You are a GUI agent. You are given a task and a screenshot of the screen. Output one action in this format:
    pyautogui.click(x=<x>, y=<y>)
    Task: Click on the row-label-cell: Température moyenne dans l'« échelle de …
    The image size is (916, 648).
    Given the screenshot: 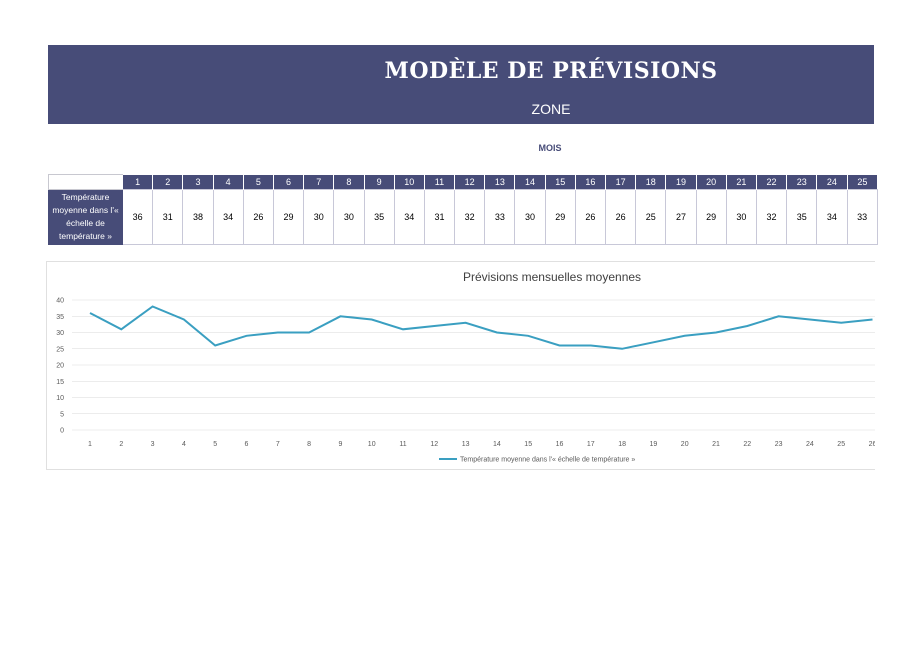 What is the action you would take?
    pyautogui.click(x=85, y=217)
    